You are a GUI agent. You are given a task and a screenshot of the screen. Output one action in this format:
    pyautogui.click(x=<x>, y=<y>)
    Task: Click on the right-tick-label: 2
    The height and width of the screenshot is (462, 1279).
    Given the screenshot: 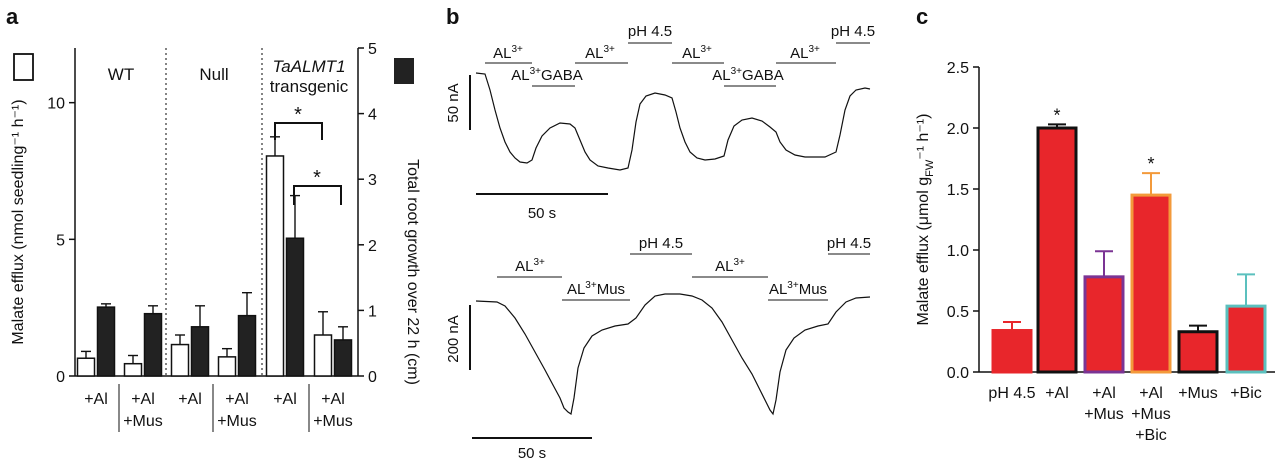 What is the action you would take?
    pyautogui.click(x=372, y=246)
    